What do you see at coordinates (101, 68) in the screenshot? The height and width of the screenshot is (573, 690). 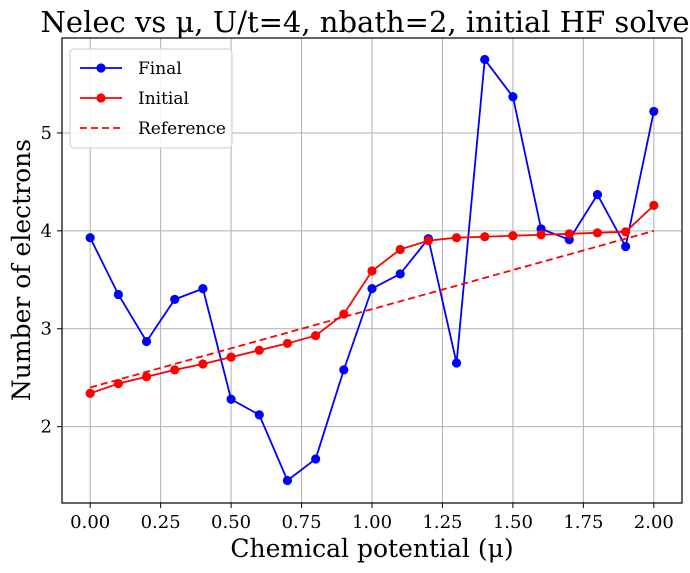 I see `legend-marker-final` at bounding box center [101, 68].